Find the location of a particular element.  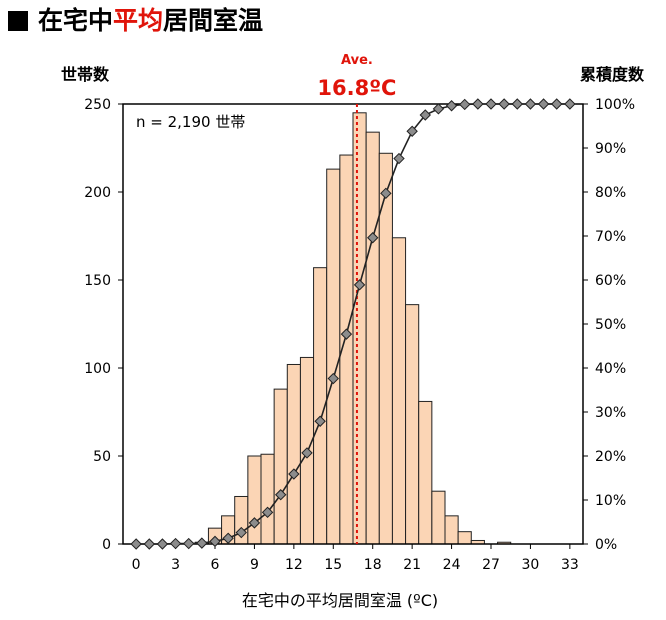

x-tick-label: 12 is located at coordinates (294, 565).